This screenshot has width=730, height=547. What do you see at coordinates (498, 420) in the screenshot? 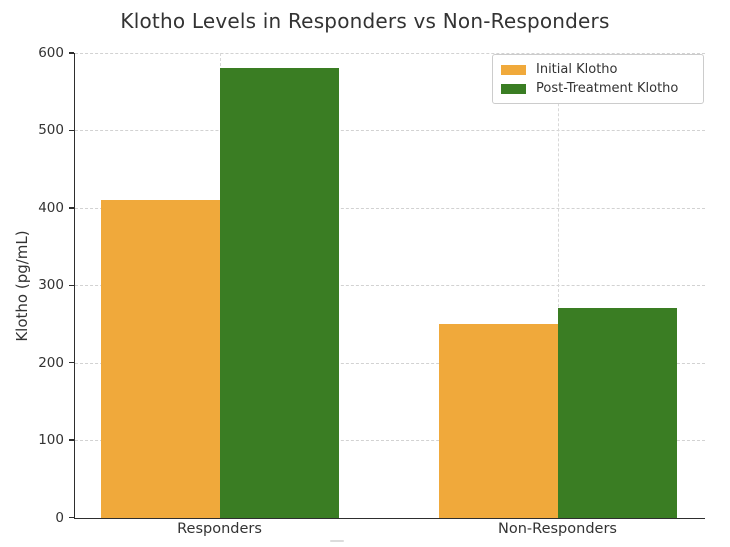
I see `bar-initial-klotho-non-responders` at bounding box center [498, 420].